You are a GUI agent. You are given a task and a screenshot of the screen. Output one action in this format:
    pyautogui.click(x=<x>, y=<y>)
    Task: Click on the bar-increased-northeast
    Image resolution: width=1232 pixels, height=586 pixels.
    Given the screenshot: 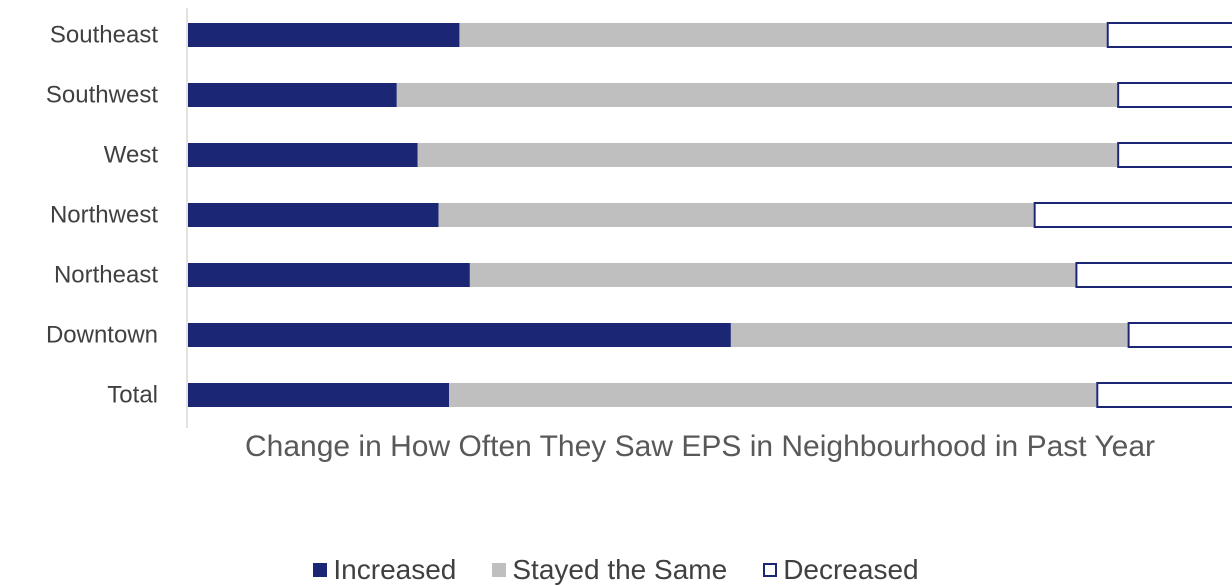 What is the action you would take?
    pyautogui.click(x=329, y=275)
    